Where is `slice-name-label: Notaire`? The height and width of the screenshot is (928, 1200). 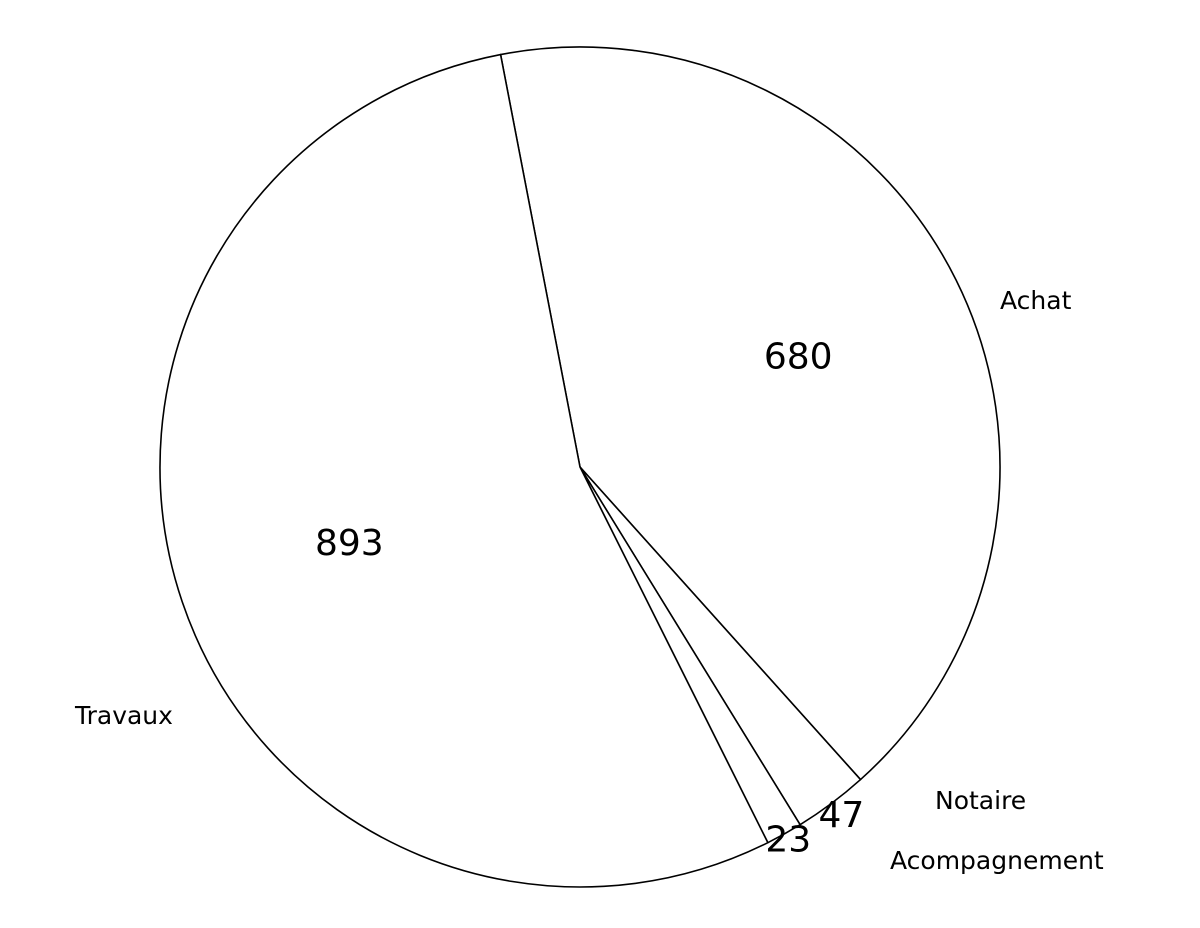
slice-name-label: Notaire is located at coordinates (980, 800).